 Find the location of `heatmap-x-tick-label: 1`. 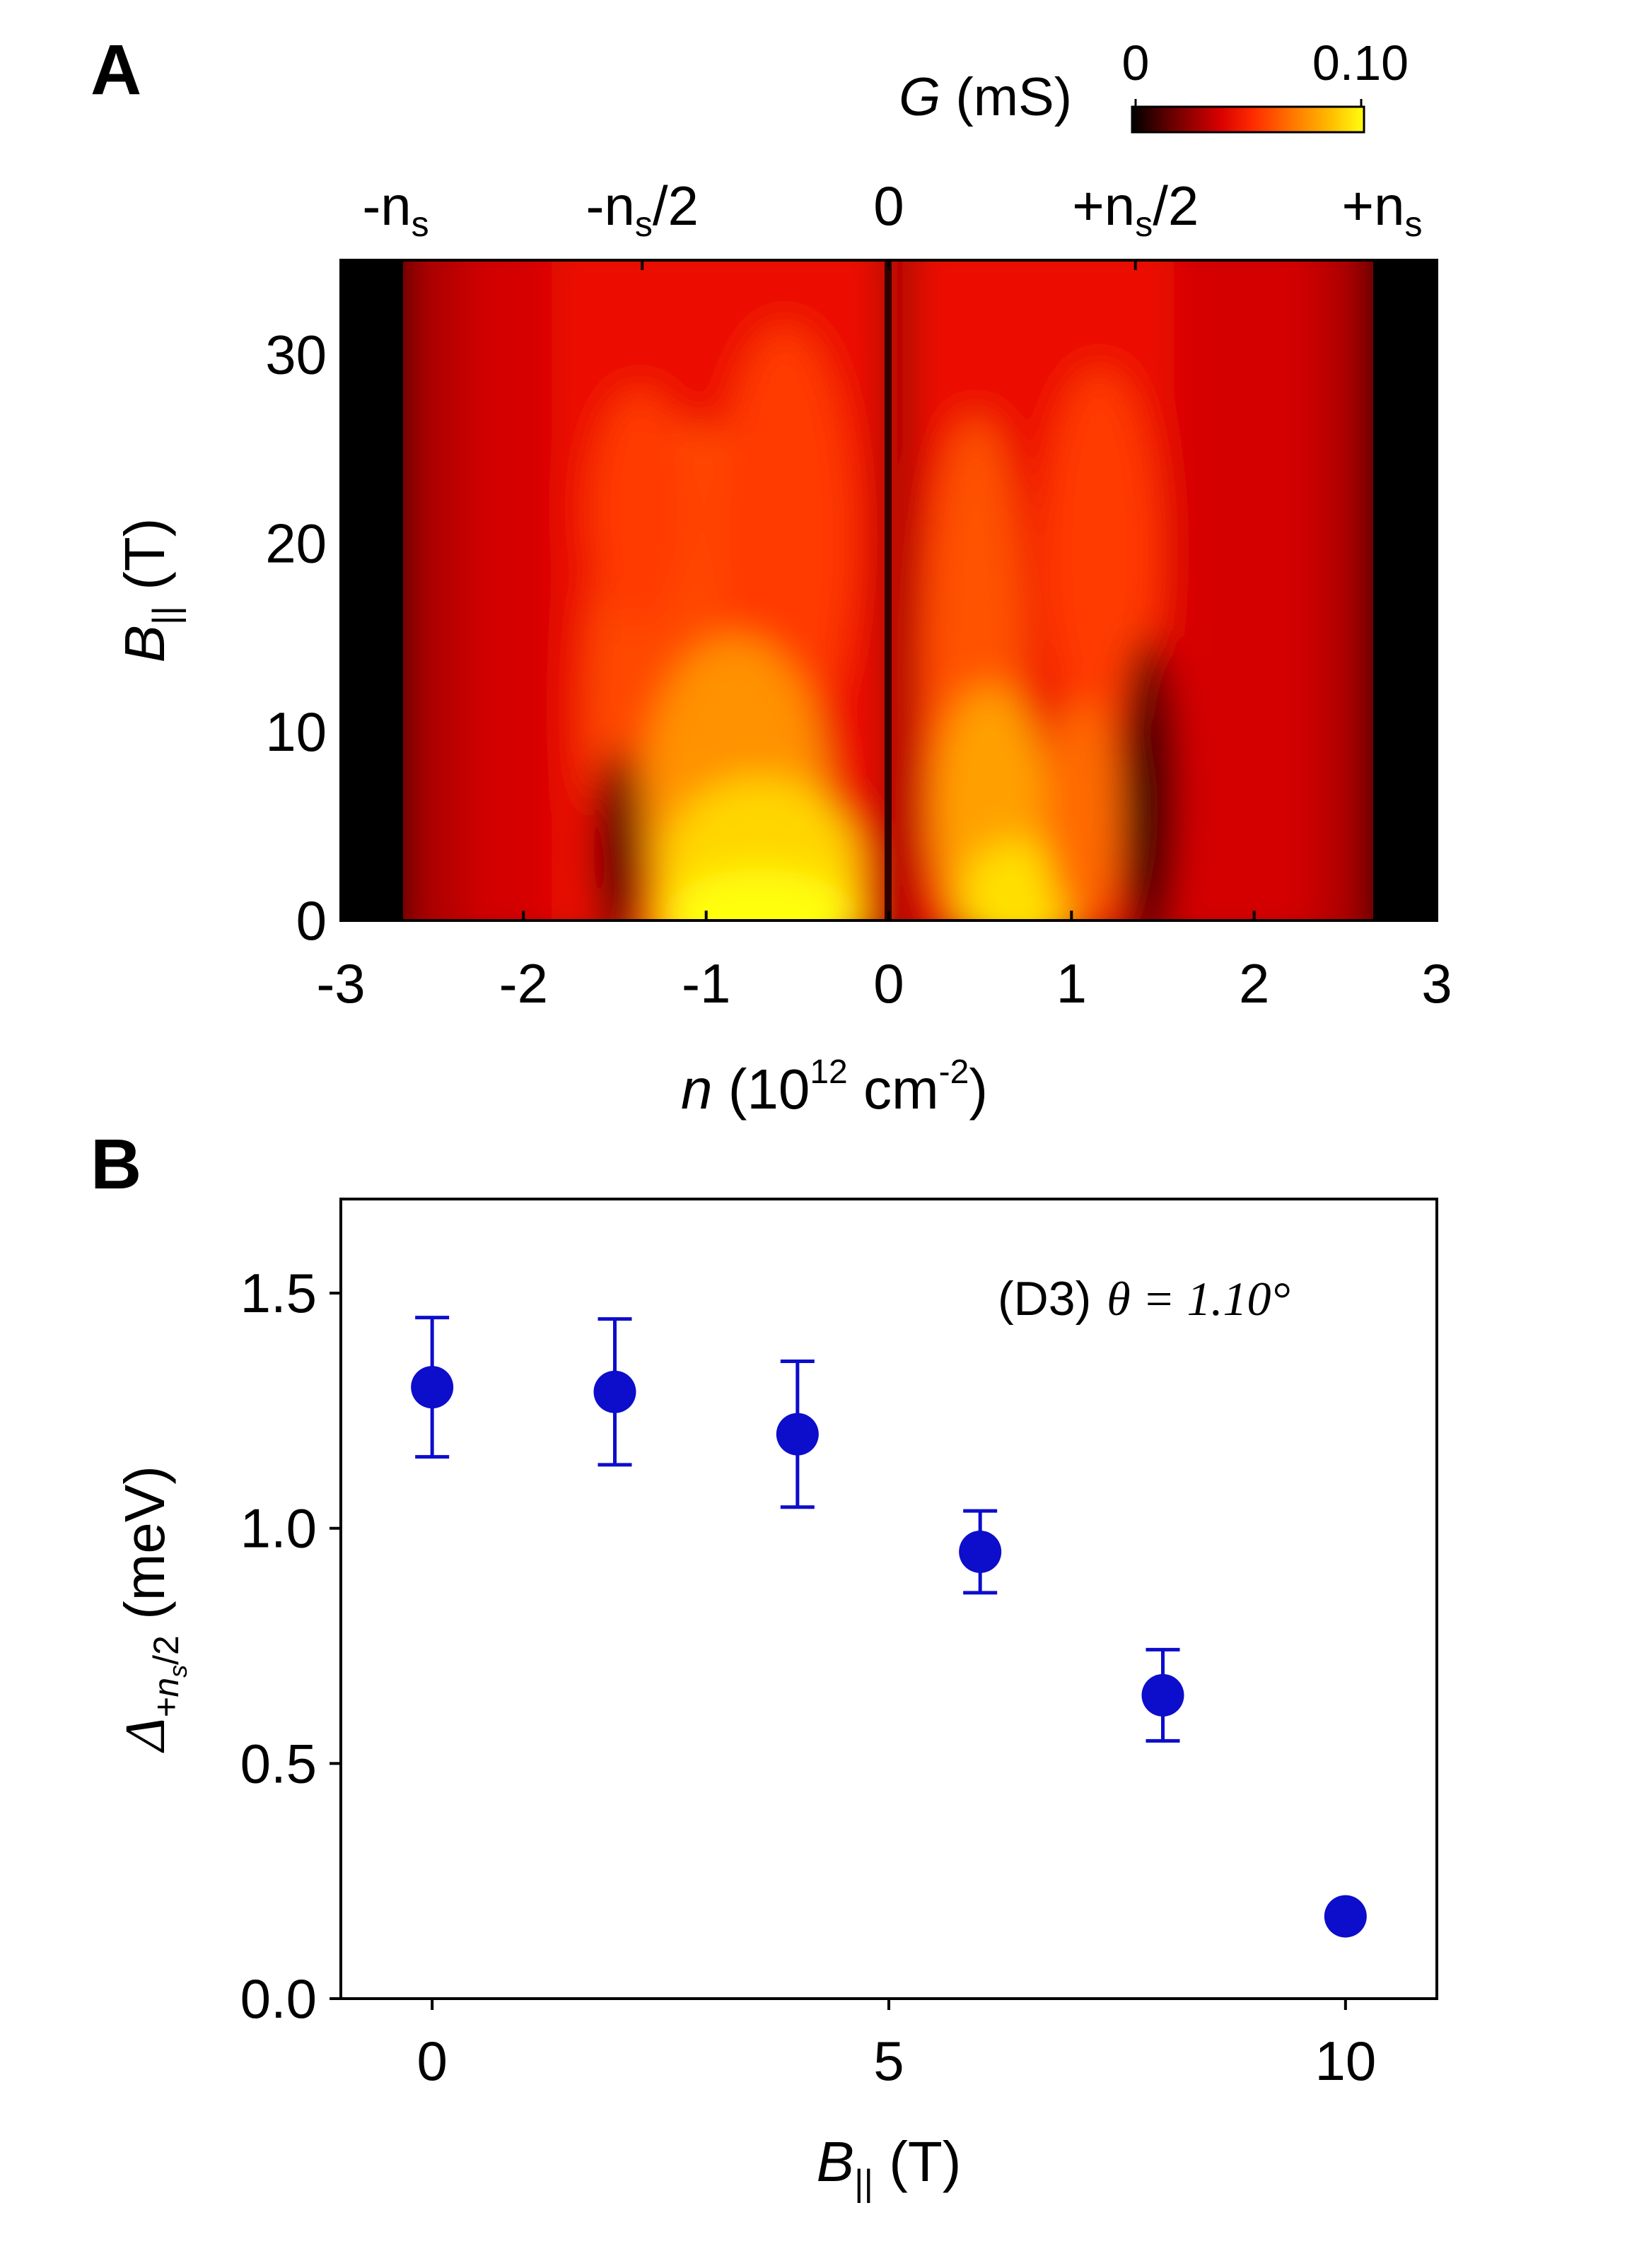

heatmap-x-tick-label: 1 is located at coordinates (1071, 983).